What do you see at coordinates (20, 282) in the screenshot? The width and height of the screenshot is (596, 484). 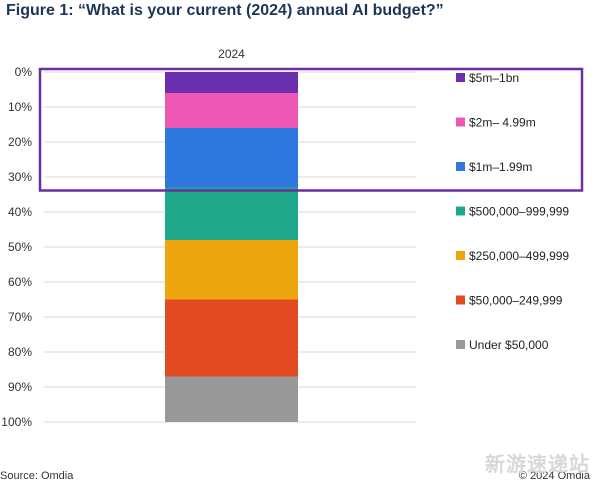 I see `y-tick-label: 60%` at bounding box center [20, 282].